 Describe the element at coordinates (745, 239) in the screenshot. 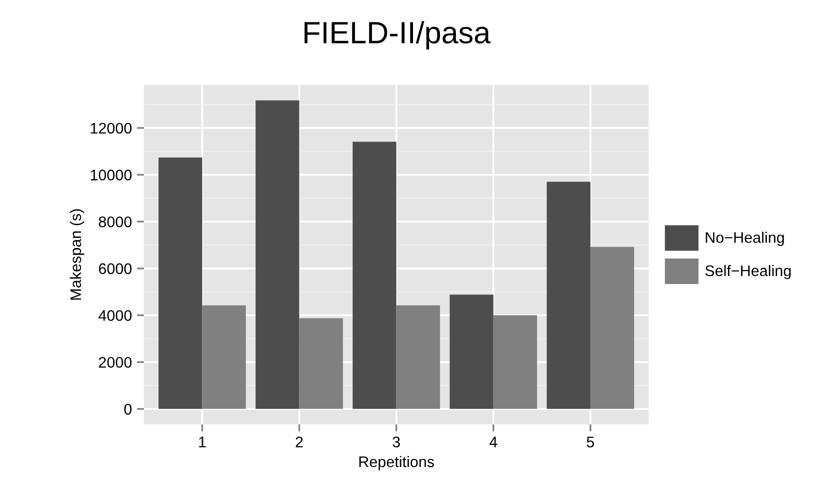

I see `legend-label: No−Healing` at that location.